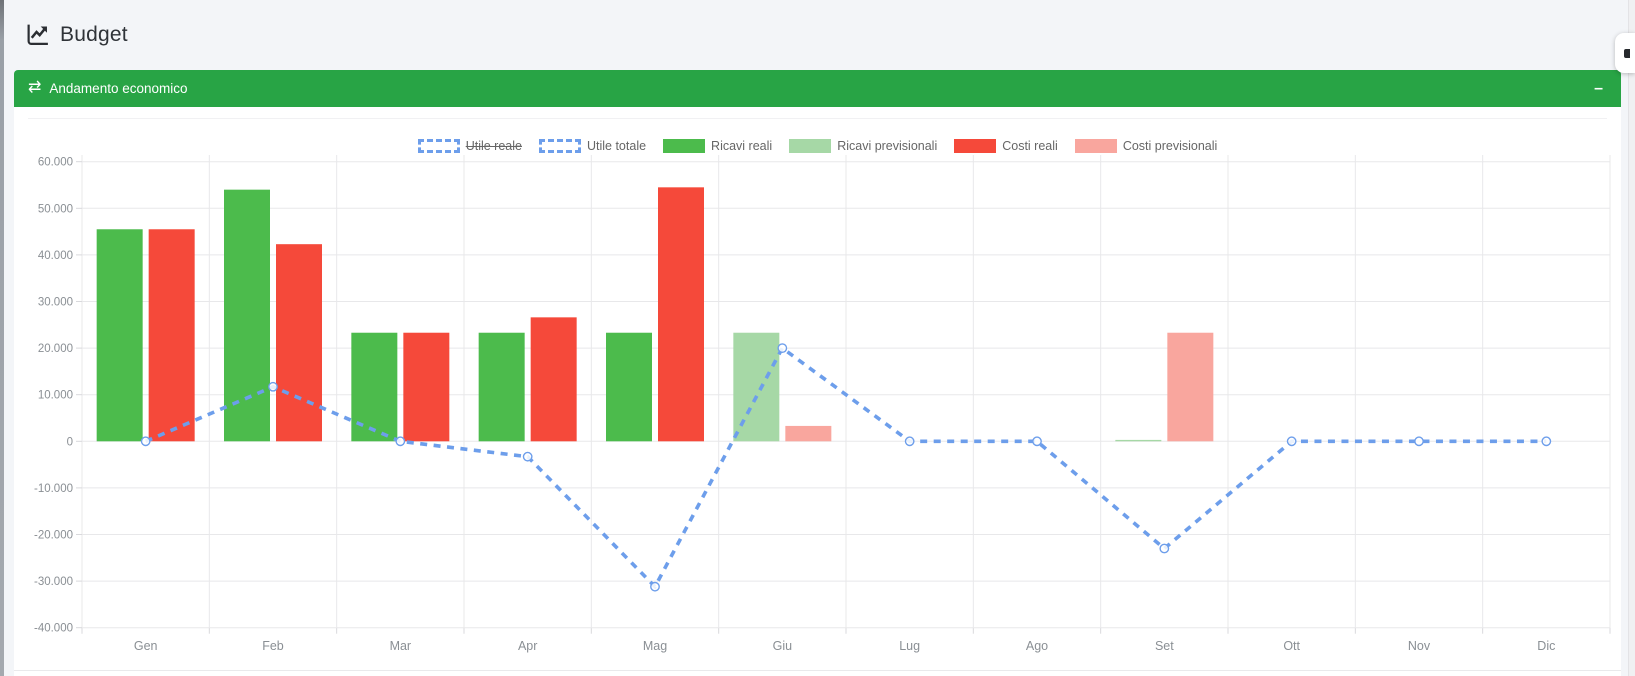 The height and width of the screenshot is (676, 1635). I want to click on panel-header: ⇄ Andamento economico –, so click(817, 88).